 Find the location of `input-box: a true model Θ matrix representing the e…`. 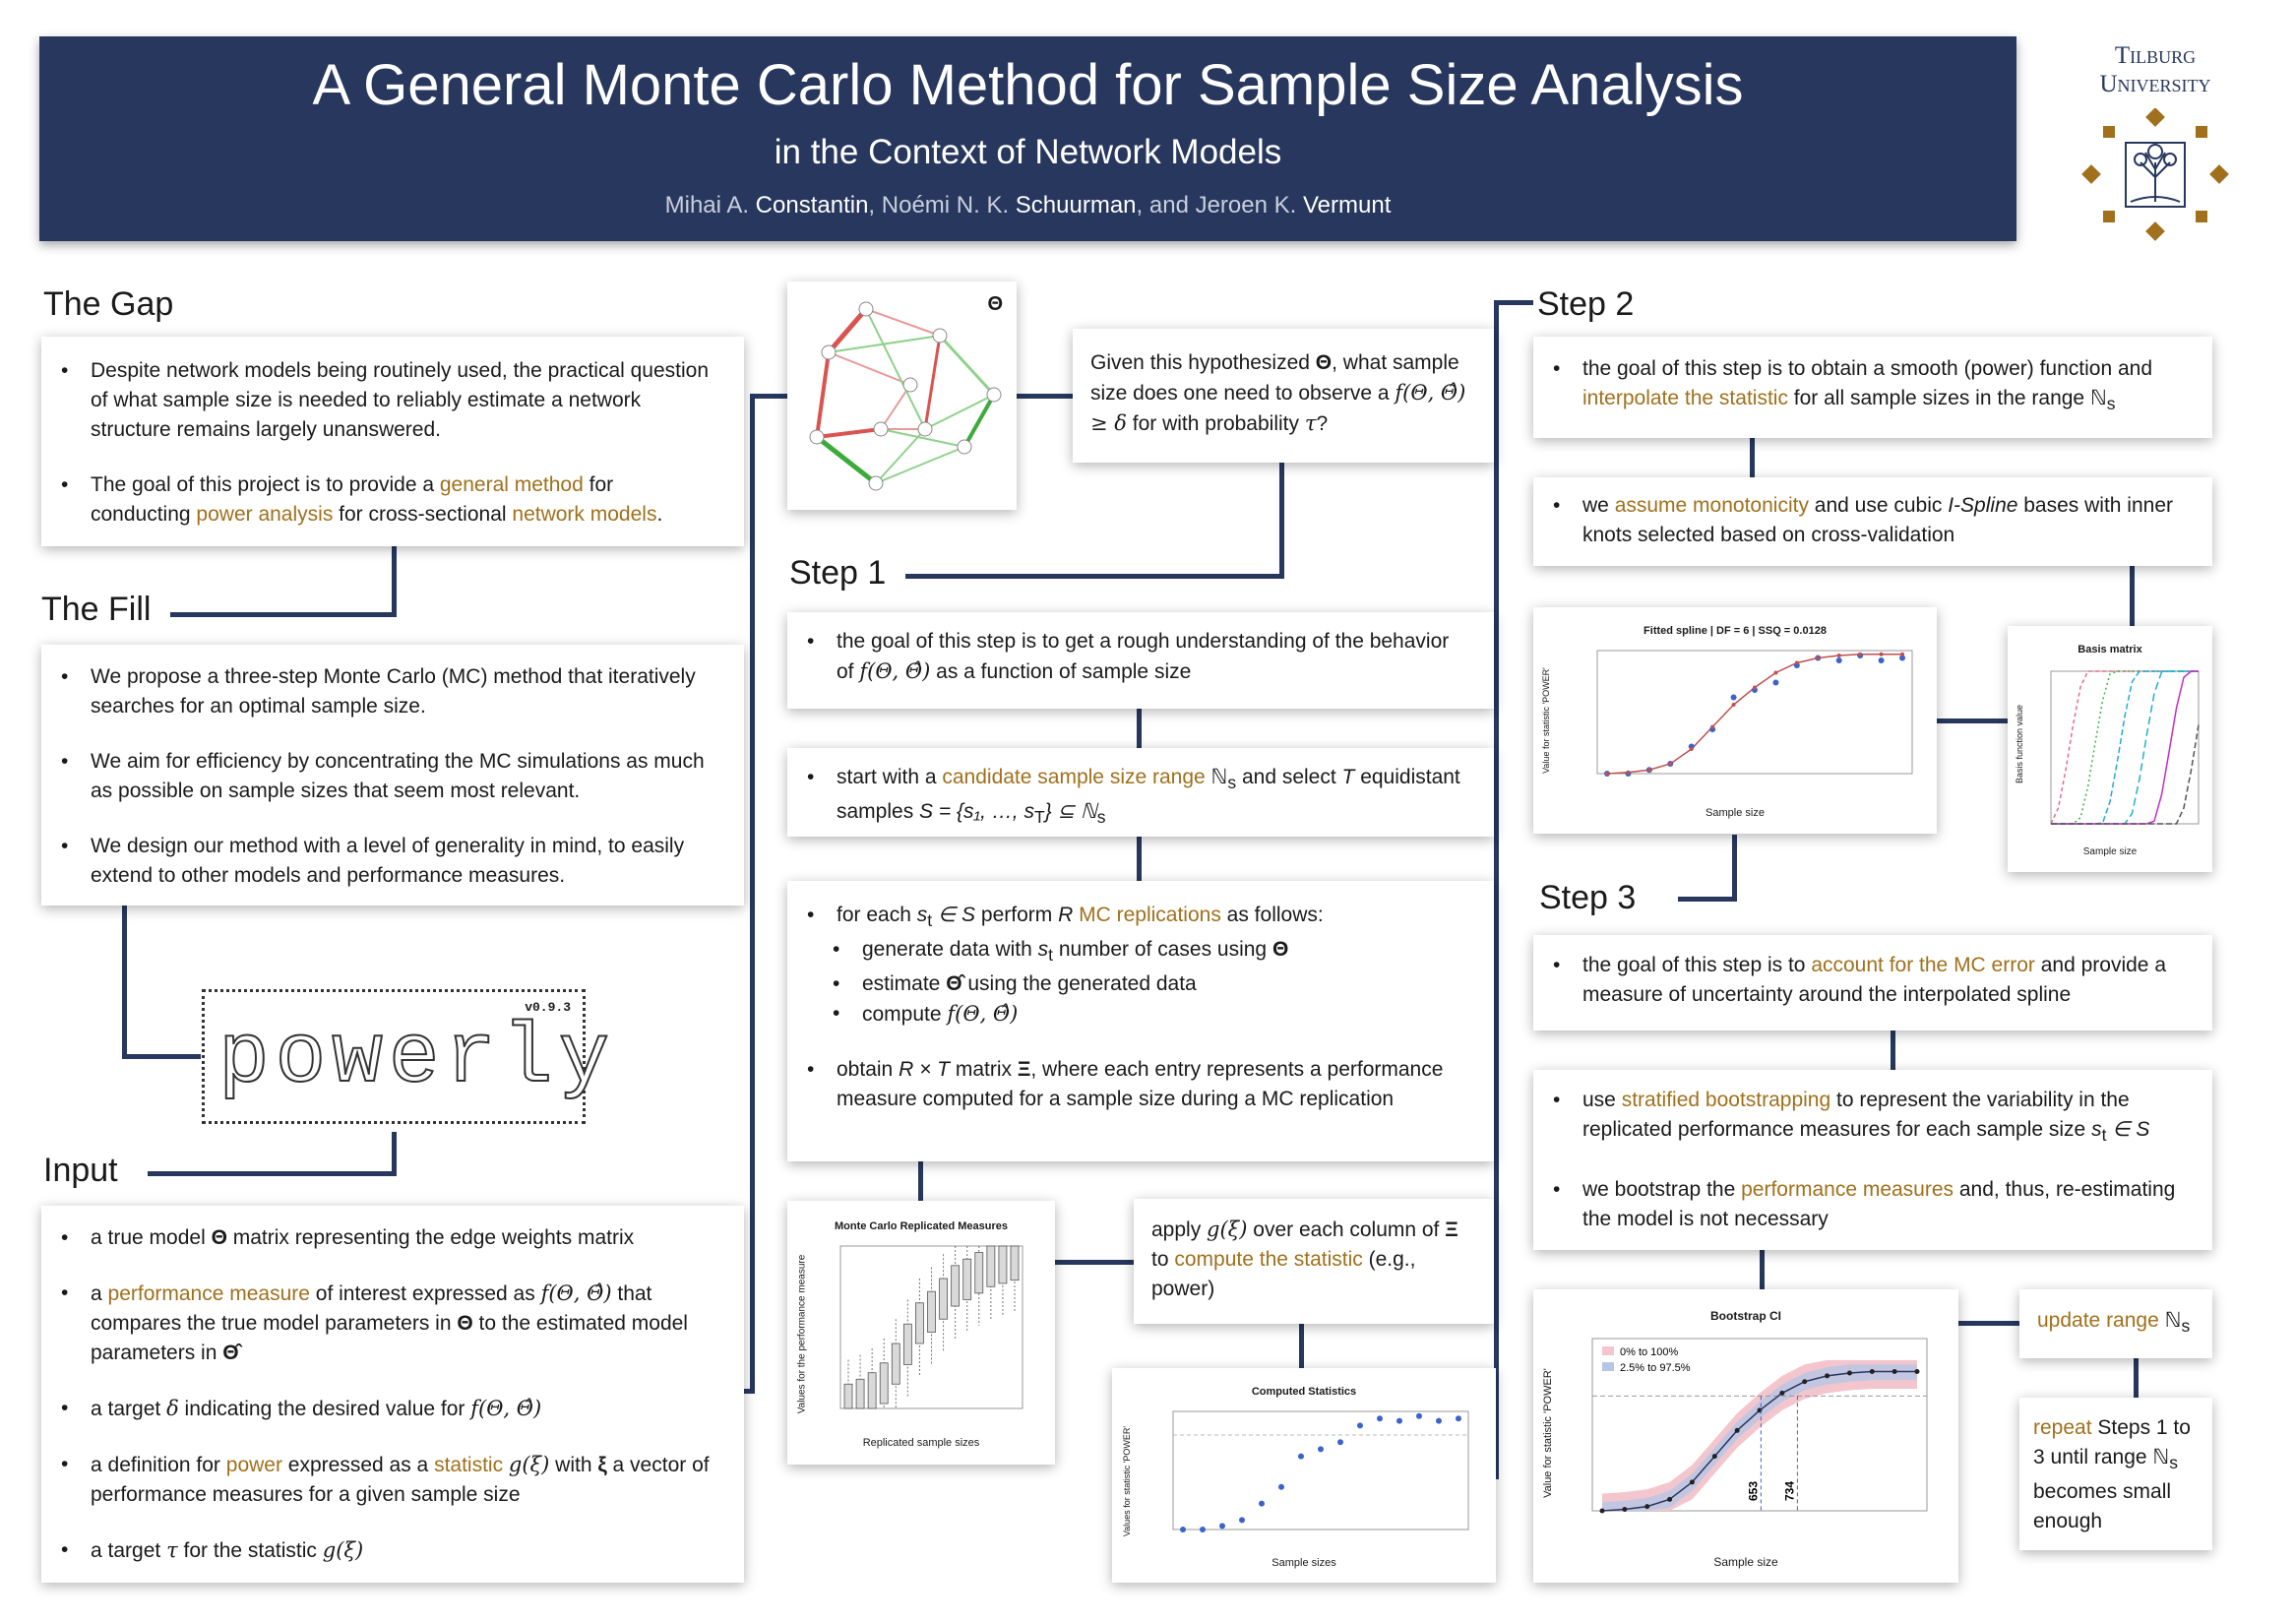

input-box: a true model Θ matrix representing the e… is located at coordinates (393, 1394).